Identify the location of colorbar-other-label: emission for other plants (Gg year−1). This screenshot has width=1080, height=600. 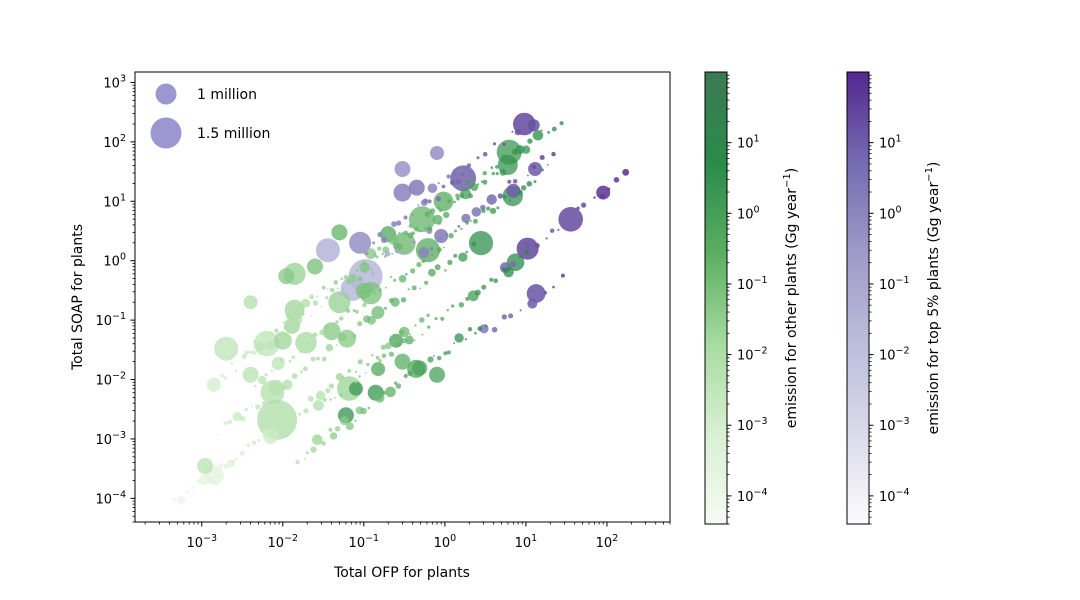
(791, 298).